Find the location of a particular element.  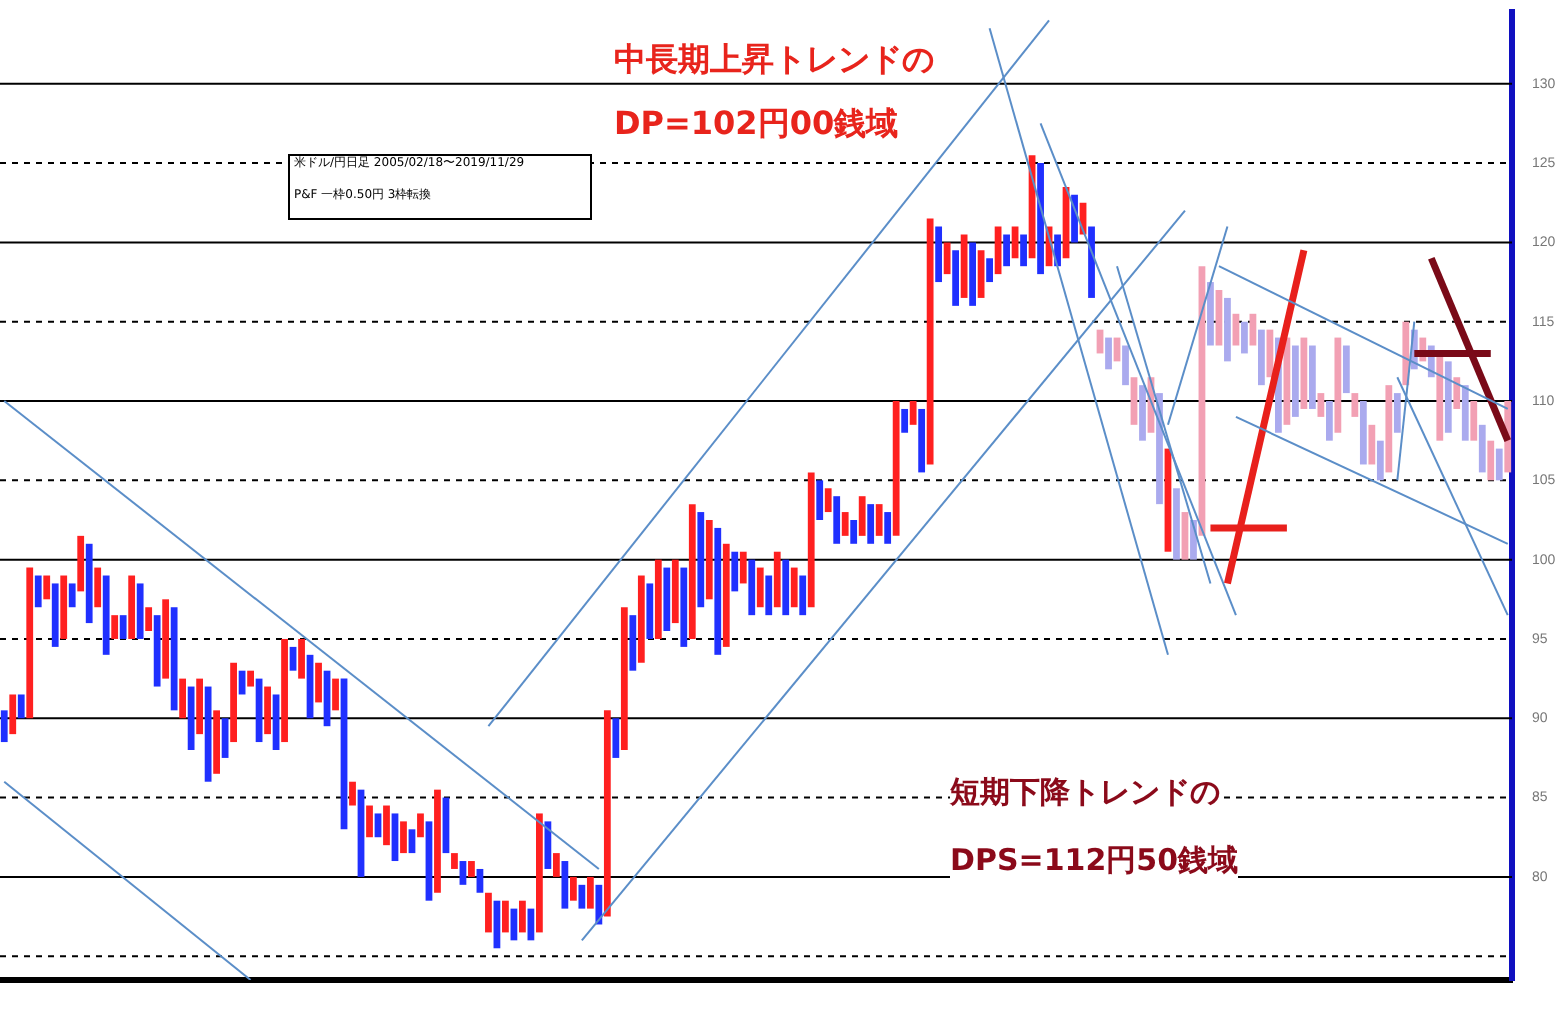

annotation: 中長期上昇トレンドの is located at coordinates (774, 59).